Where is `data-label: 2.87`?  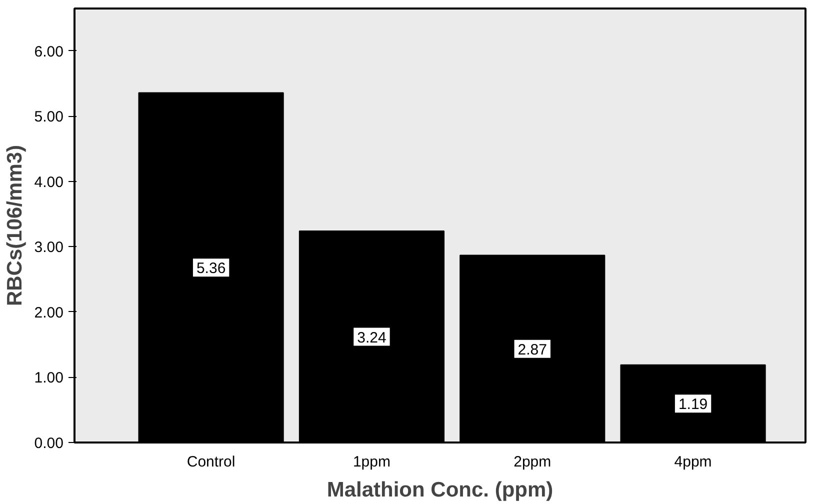 data-label: 2.87 is located at coordinates (532, 349).